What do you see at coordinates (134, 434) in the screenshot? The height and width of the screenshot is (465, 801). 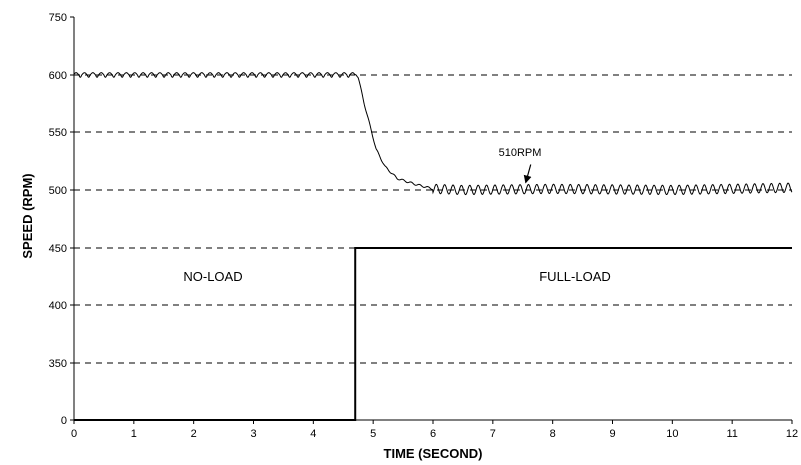 I see `x-tick-label: 1` at bounding box center [134, 434].